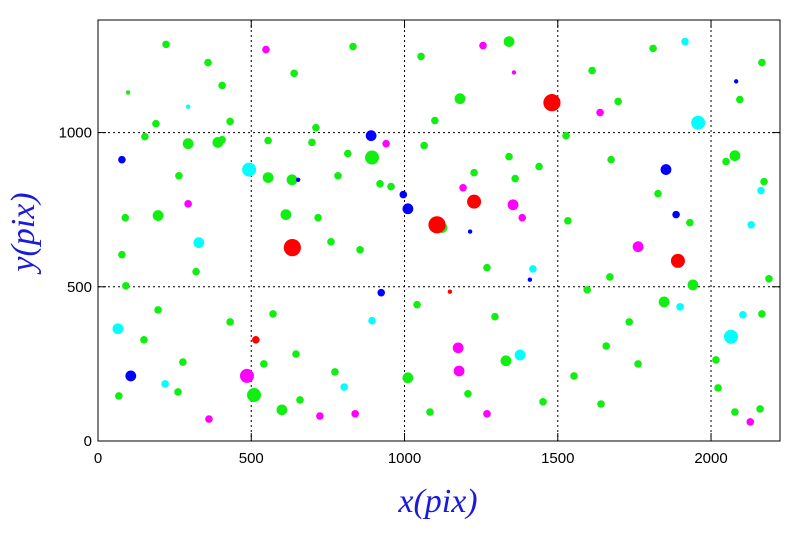 This screenshot has height=537, width=797. What do you see at coordinates (75, 133) in the screenshot?
I see `y-tick-label: 1000` at bounding box center [75, 133].